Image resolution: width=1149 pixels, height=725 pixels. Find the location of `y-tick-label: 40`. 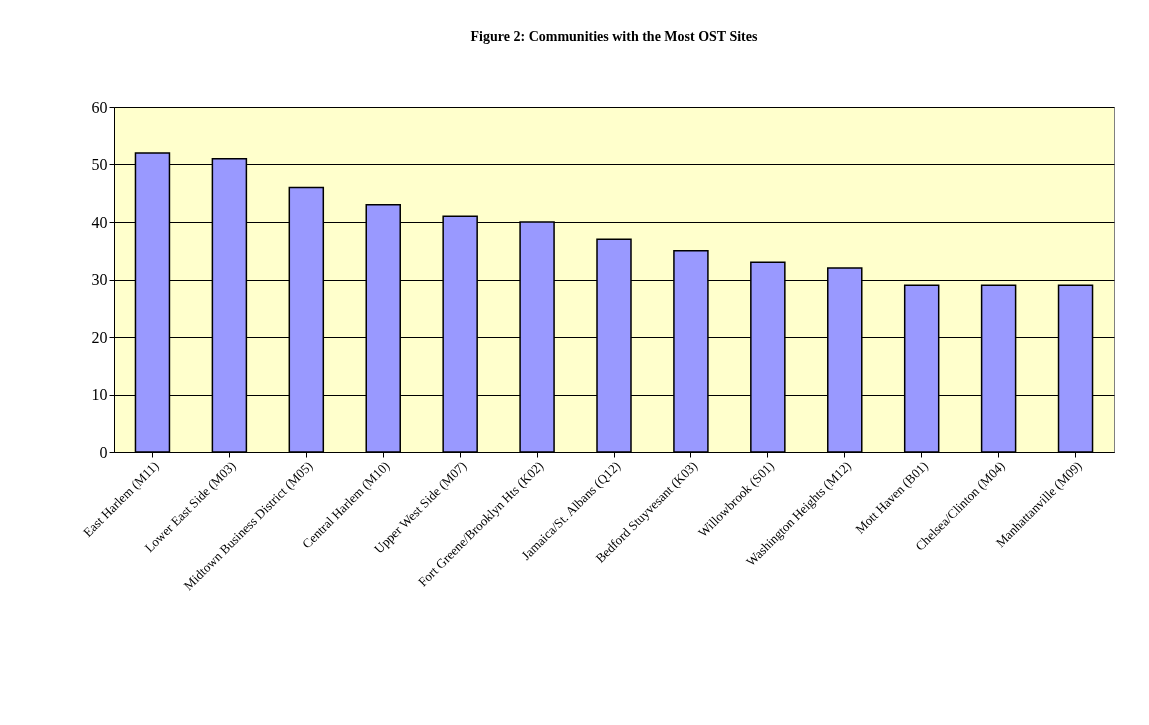

y-tick-label: 40 is located at coordinates (99, 222).